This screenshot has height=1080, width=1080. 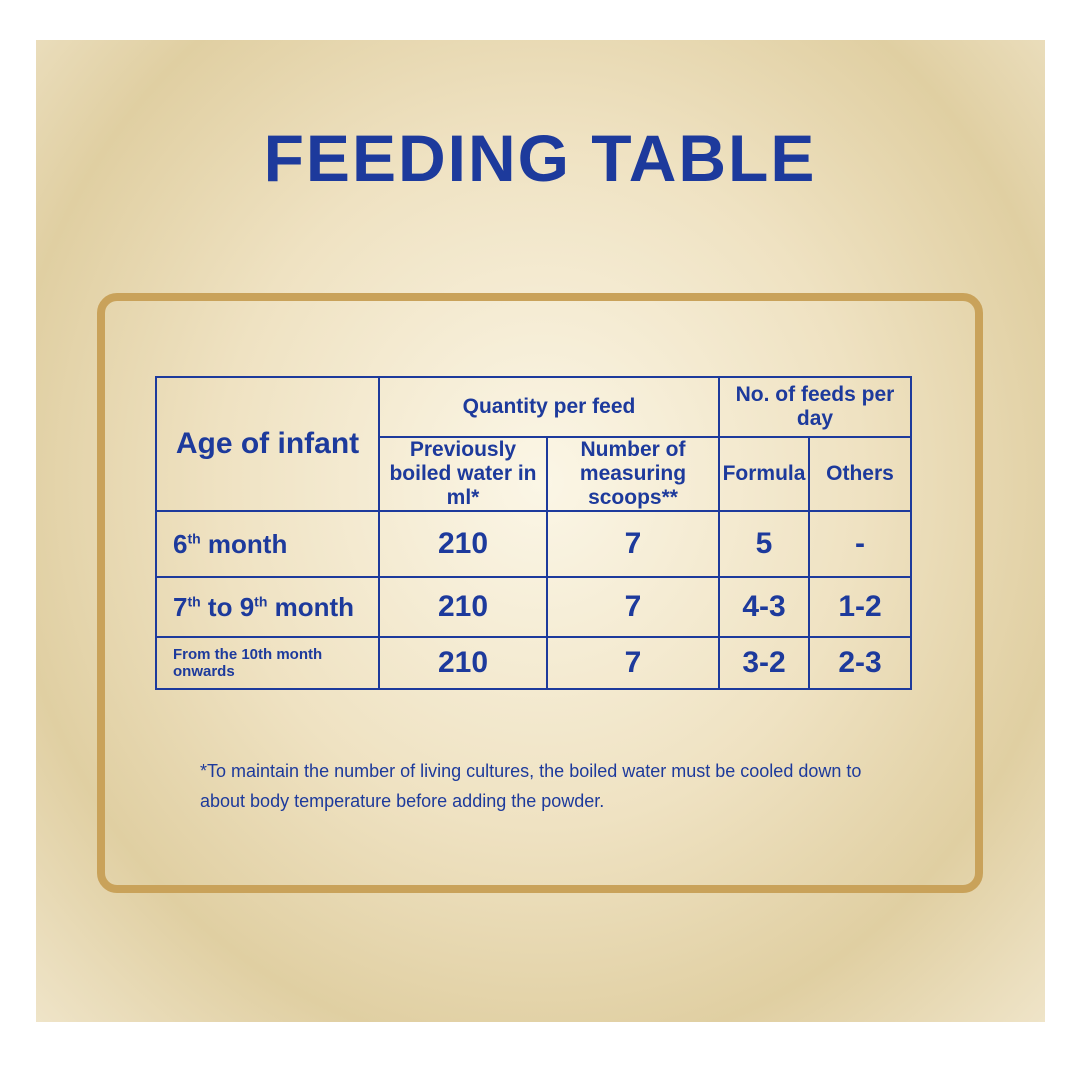 What do you see at coordinates (463, 474) in the screenshot?
I see `header-water: Previously boiled water in ml*` at bounding box center [463, 474].